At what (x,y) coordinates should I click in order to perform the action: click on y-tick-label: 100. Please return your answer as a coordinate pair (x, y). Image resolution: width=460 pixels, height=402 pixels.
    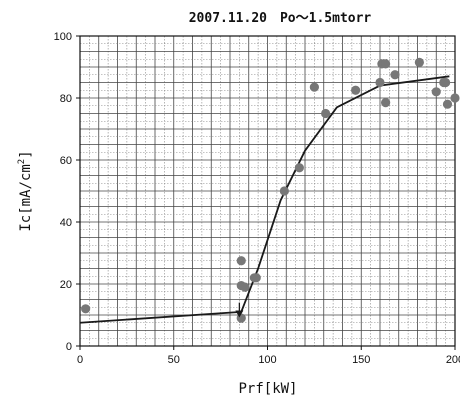
    Looking at the image, I should click on (63, 37).